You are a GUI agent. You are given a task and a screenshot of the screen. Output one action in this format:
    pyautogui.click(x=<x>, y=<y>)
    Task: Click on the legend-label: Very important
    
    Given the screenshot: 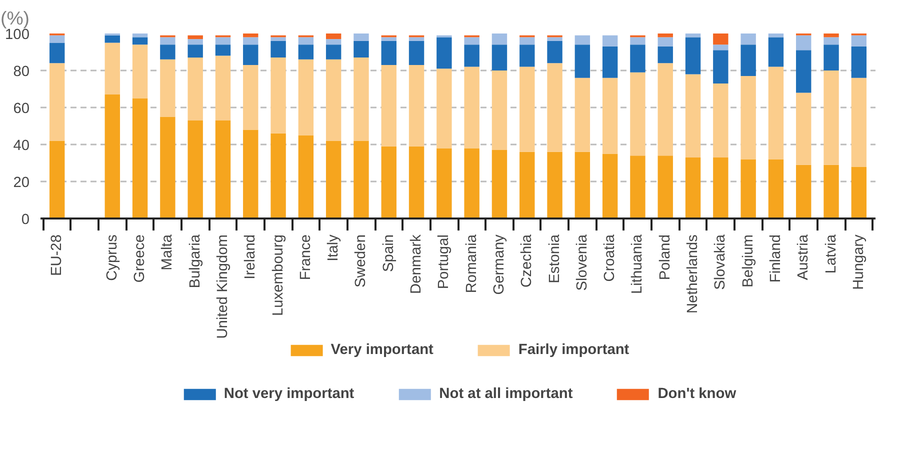 What is the action you would take?
    pyautogui.click(x=382, y=350)
    